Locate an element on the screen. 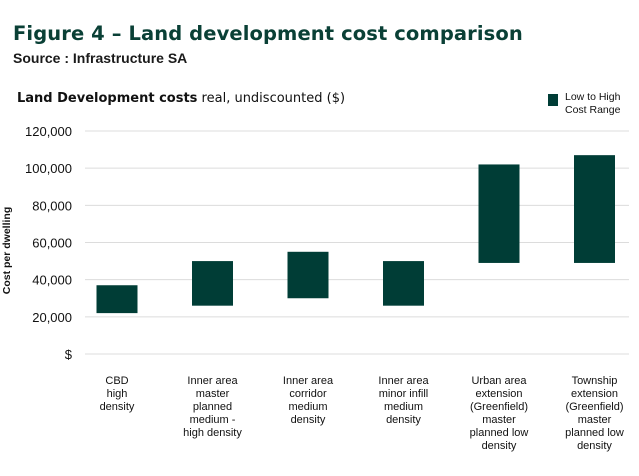 Image resolution: width=639 pixels, height=476 pixels. y-tick-label: 60,000 is located at coordinates (52, 243).